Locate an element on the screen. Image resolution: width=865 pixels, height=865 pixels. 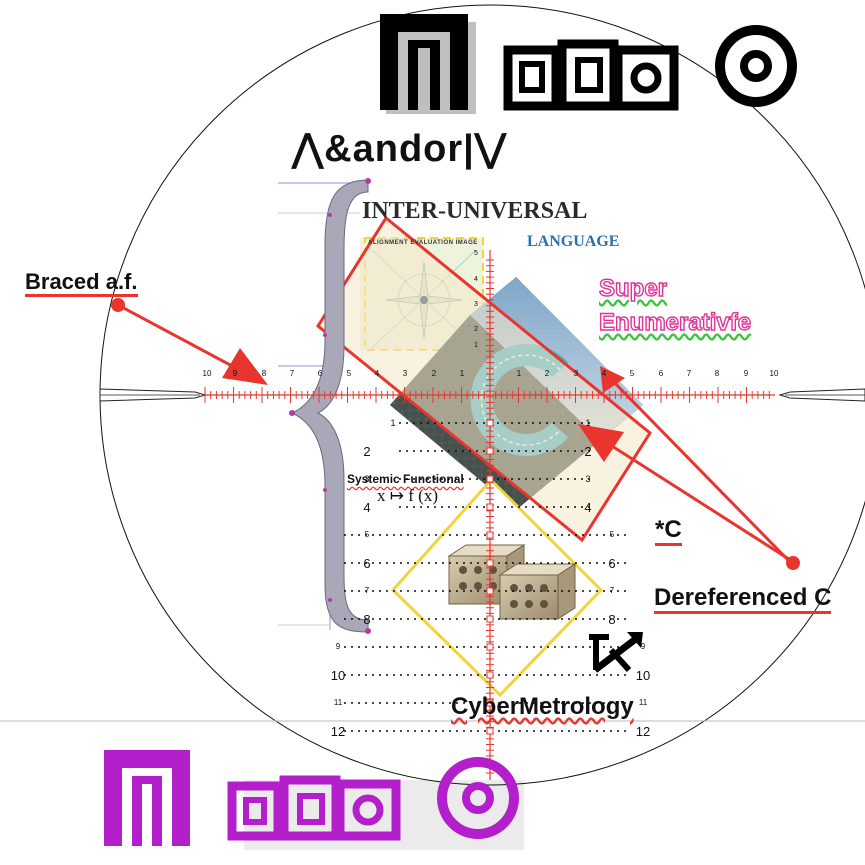
scale-tick-label: 4 is located at coordinates (367, 507).